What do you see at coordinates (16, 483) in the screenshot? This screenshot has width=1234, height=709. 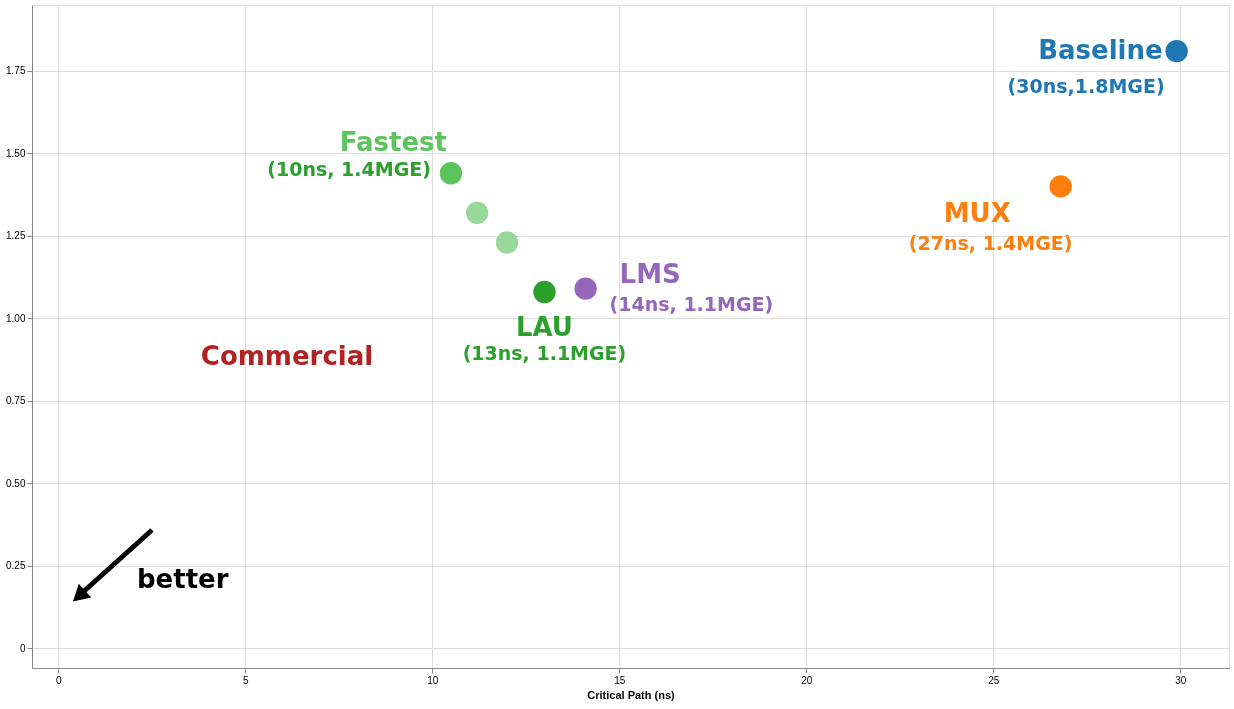 I see `y-tick-label: 0.50` at bounding box center [16, 483].